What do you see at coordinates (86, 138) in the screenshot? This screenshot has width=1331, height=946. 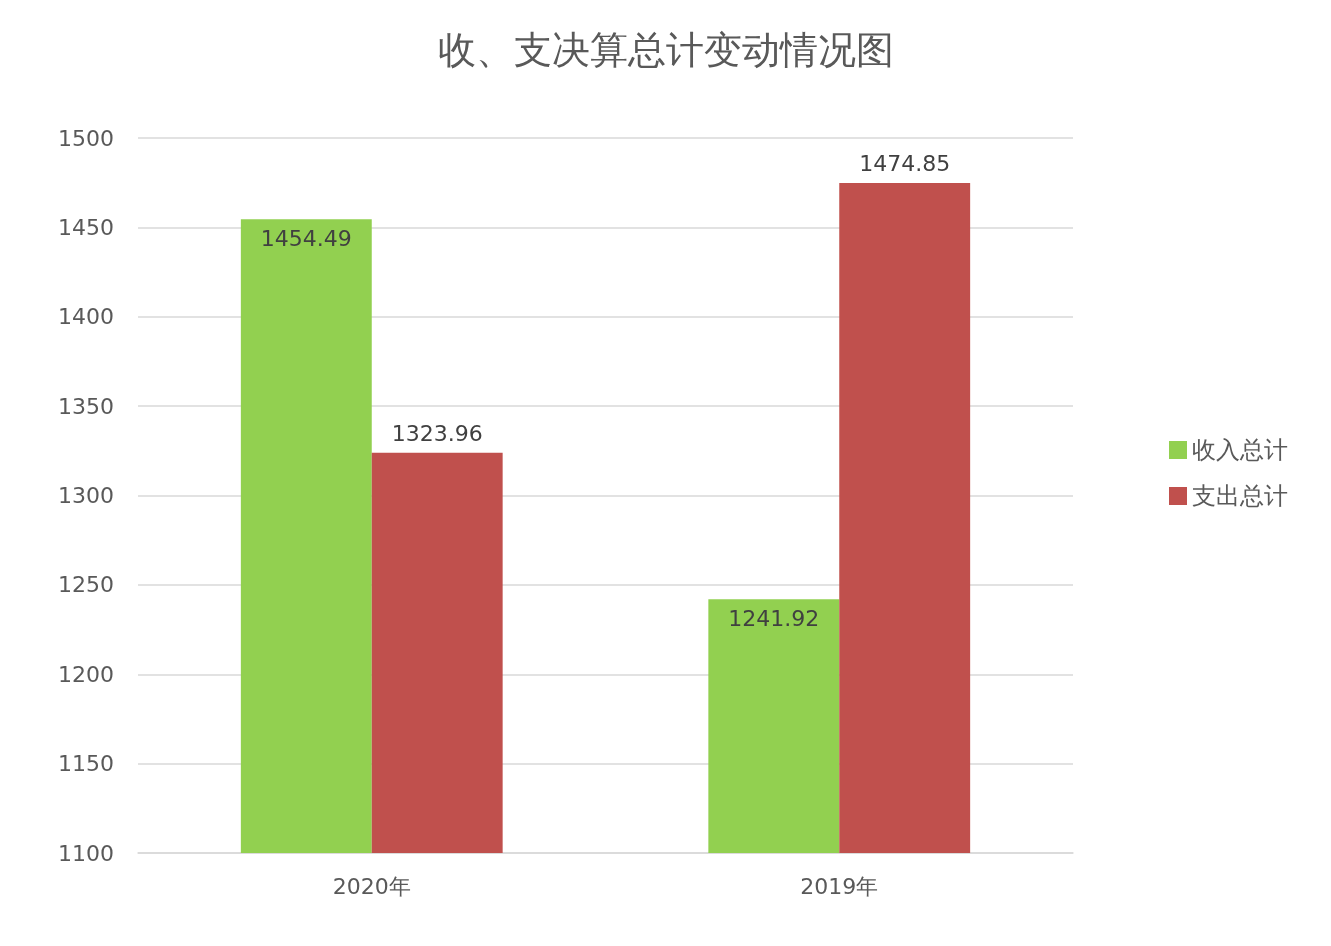 I see `y-tick-label: 1500` at bounding box center [86, 138].